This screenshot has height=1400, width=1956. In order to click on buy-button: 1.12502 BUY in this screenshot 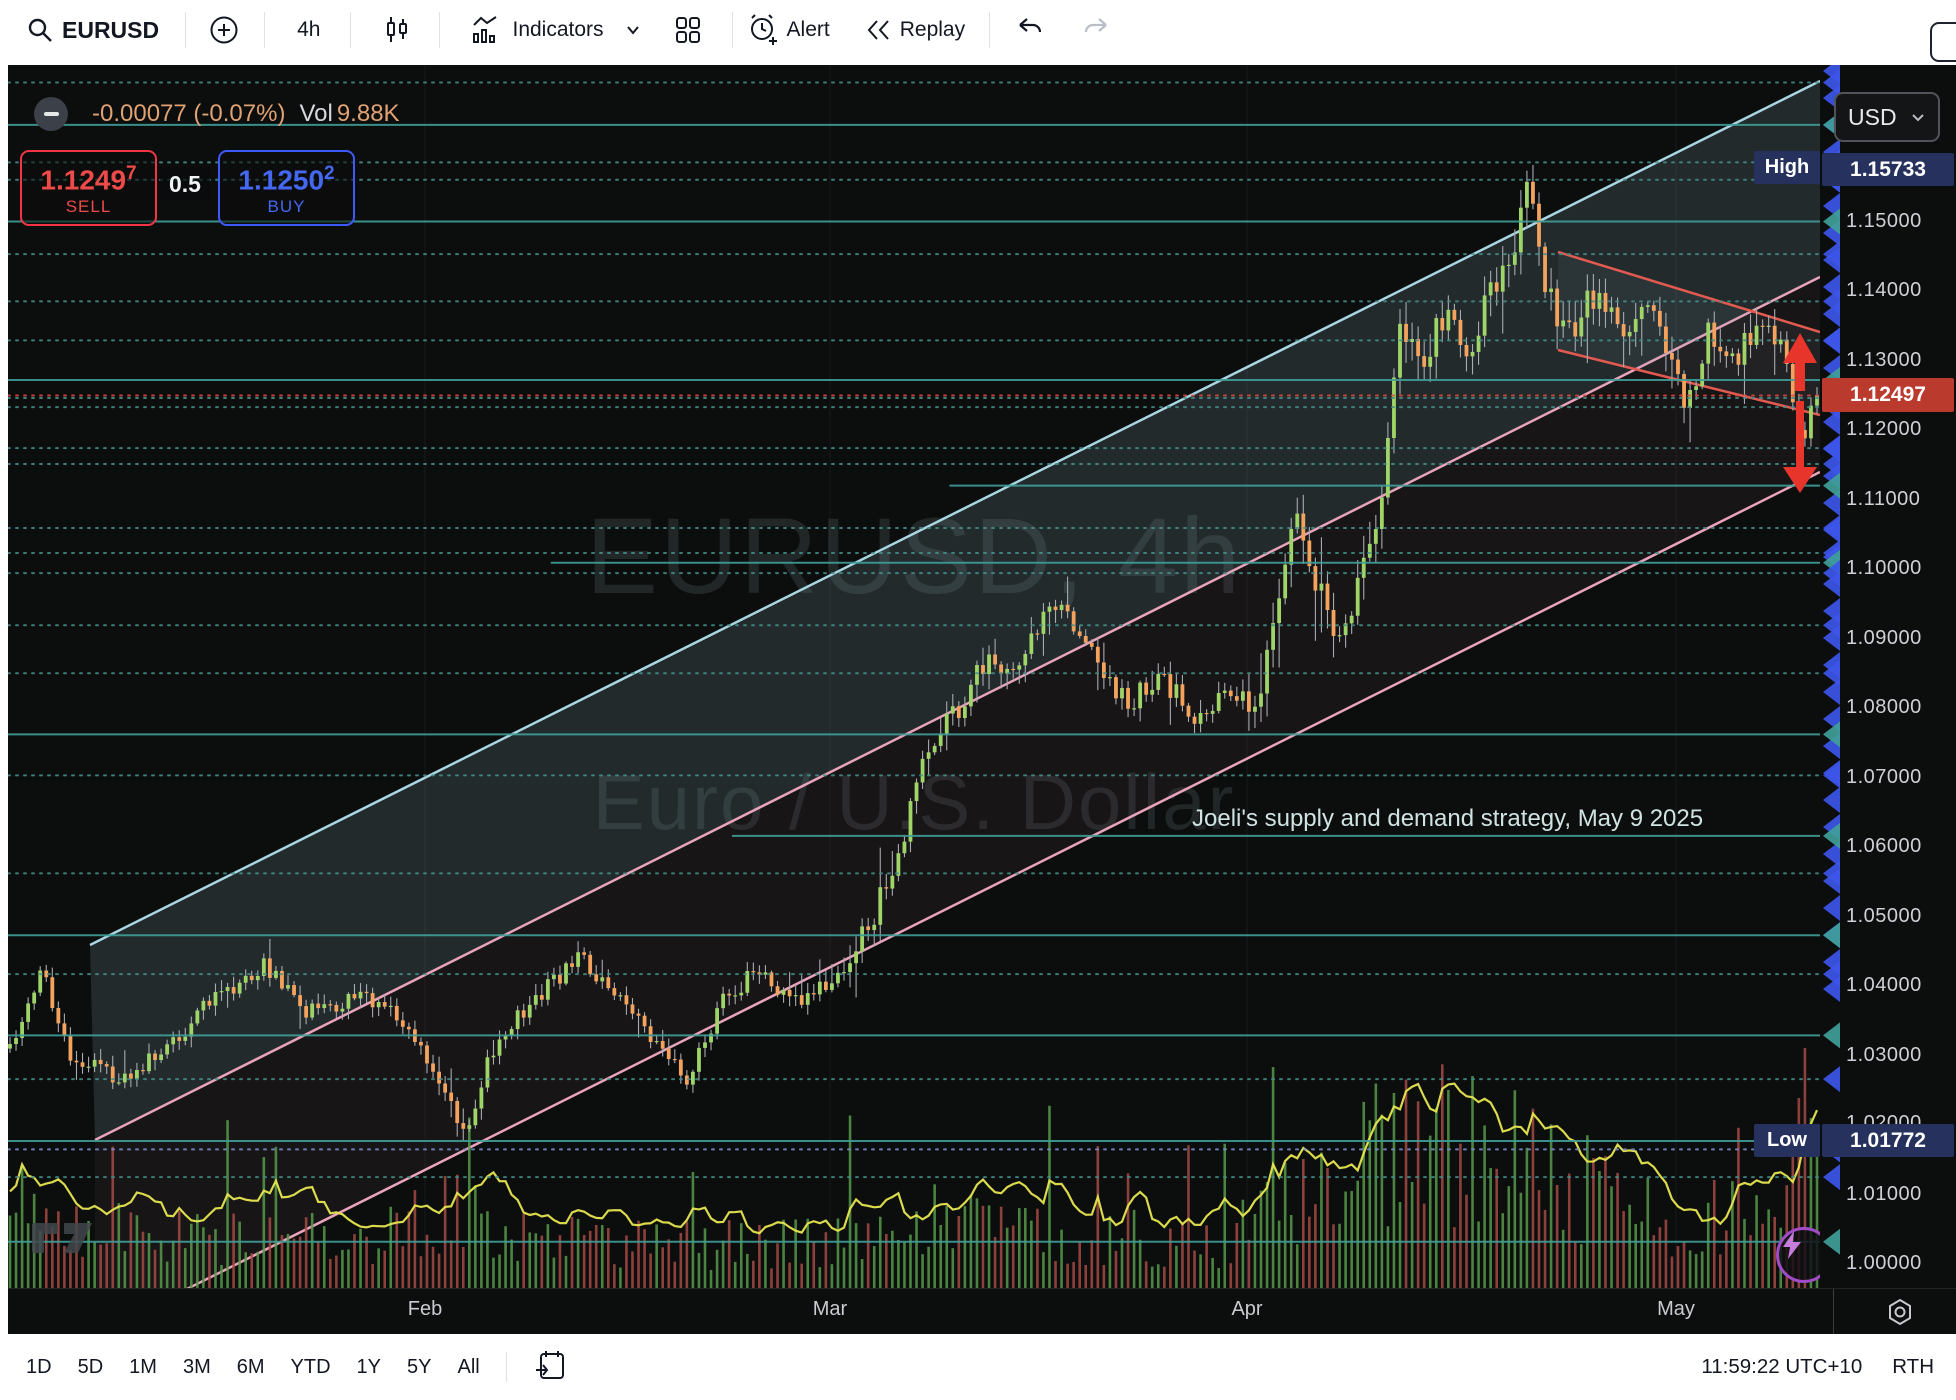, I will do `click(286, 188)`.